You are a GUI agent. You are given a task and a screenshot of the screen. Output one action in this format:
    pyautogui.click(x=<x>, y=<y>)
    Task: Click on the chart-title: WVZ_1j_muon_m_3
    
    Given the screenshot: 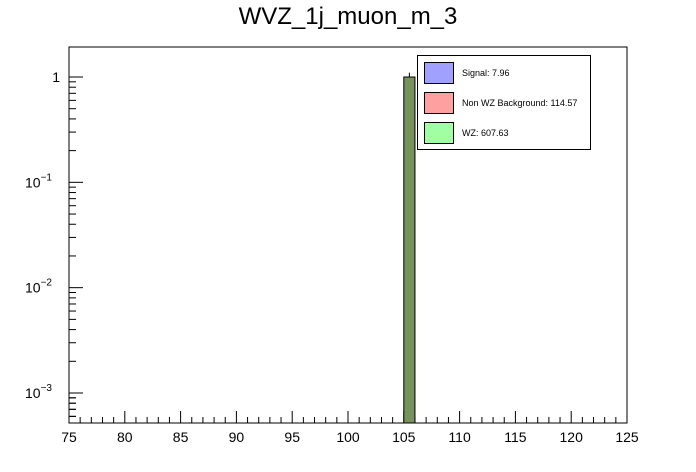 What is the action you would take?
    pyautogui.click(x=348, y=16)
    